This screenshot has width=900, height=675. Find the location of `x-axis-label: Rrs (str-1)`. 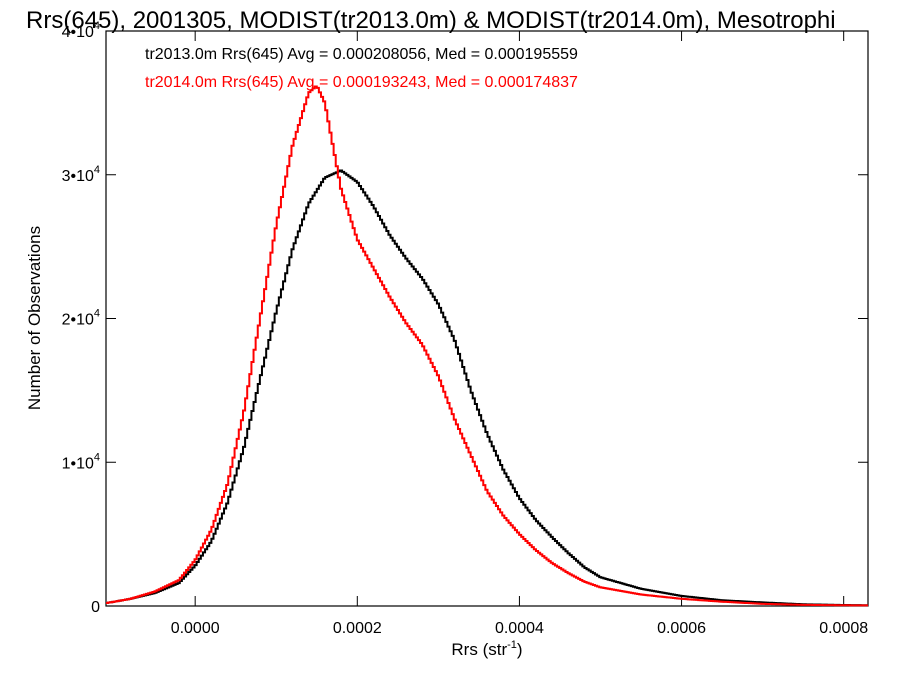

x-axis-label: Rrs (str-1) is located at coordinates (486, 649).